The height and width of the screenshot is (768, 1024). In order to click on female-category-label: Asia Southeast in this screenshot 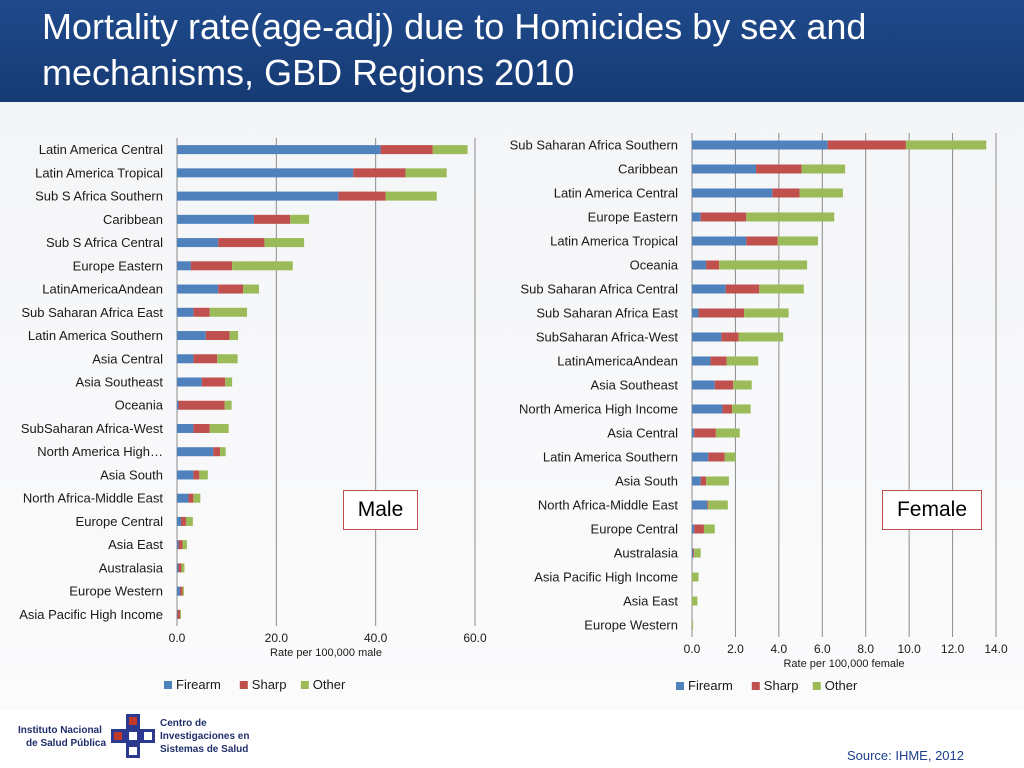, I will do `click(635, 385)`.